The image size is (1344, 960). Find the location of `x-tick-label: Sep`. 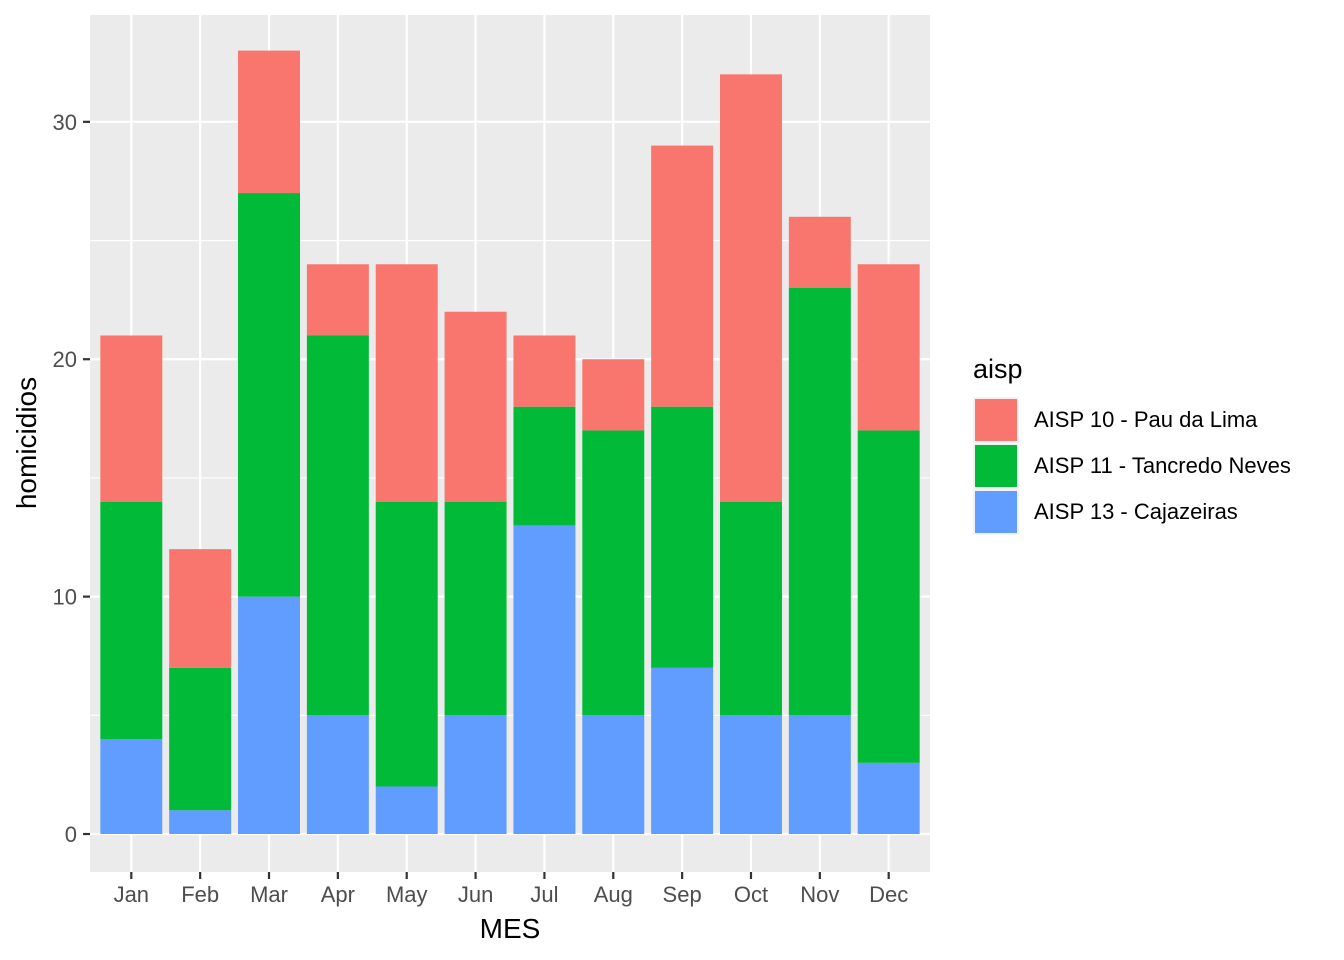

x-tick-label: Sep is located at coordinates (682, 894).